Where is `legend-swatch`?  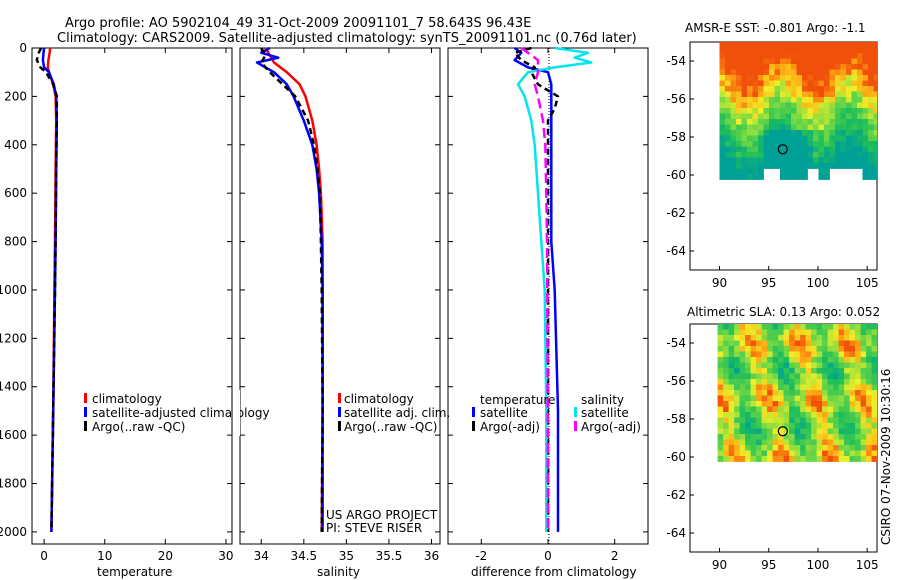 legend-swatch is located at coordinates (473, 426).